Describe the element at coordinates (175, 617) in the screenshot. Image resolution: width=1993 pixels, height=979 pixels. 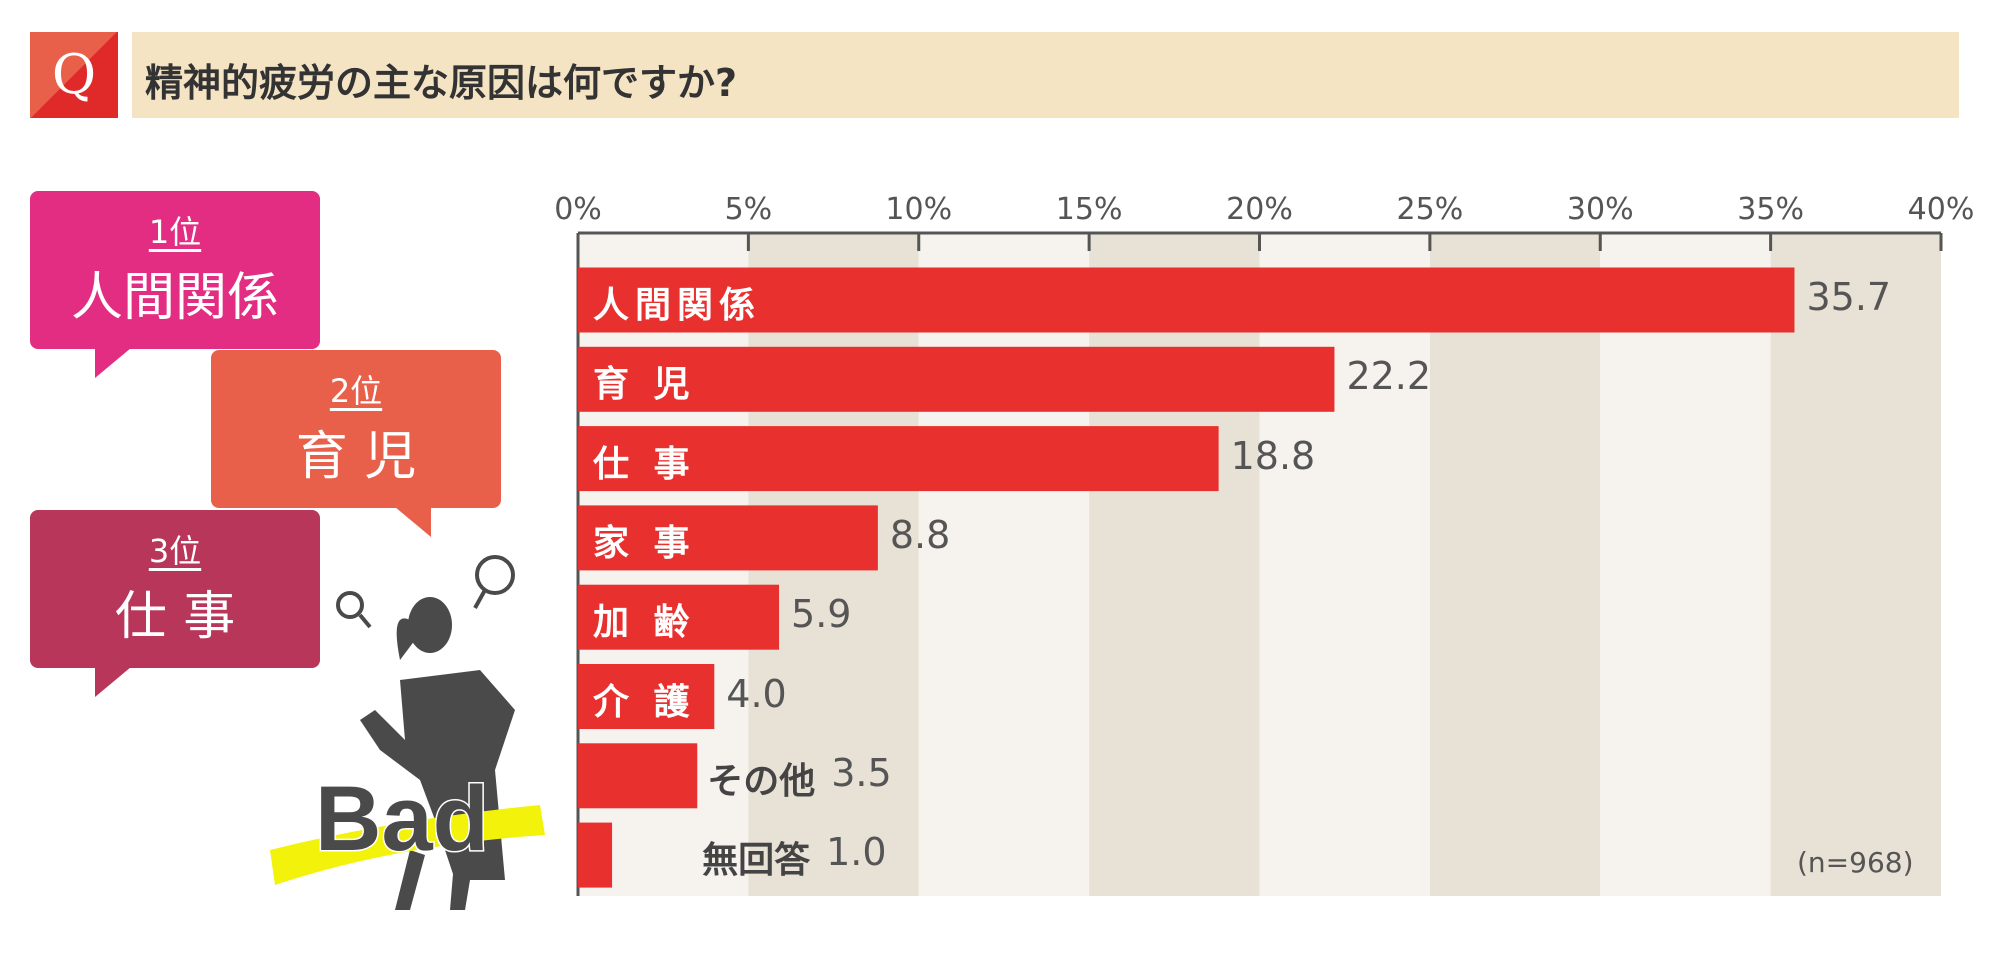
I see `rank-name: 仕 事` at that location.